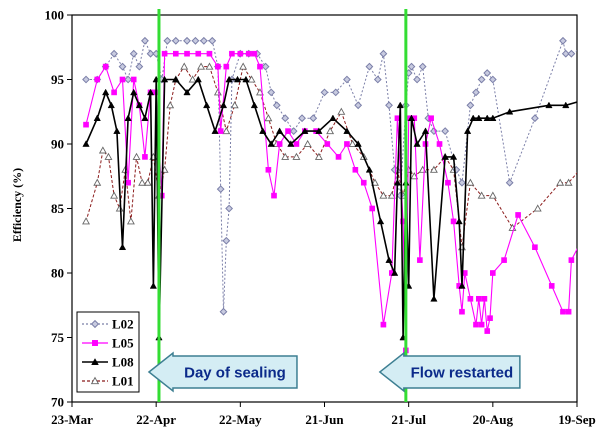  What do you see at coordinates (108, 381) in the screenshot?
I see `legend-item-l01: L01` at bounding box center [108, 381].